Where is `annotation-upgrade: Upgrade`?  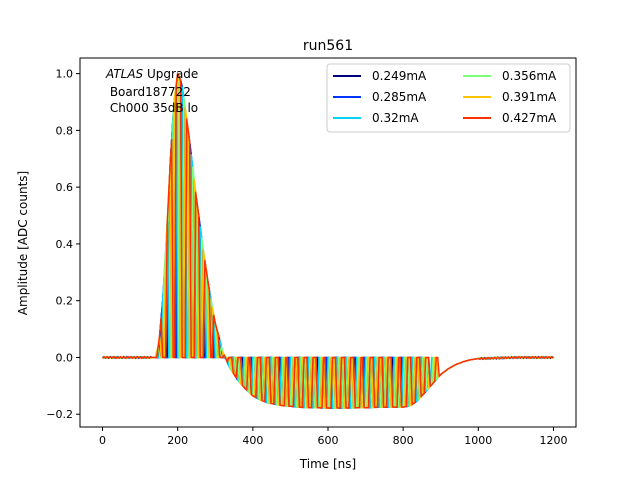
annotation-upgrade: Upgrade is located at coordinates (170, 74).